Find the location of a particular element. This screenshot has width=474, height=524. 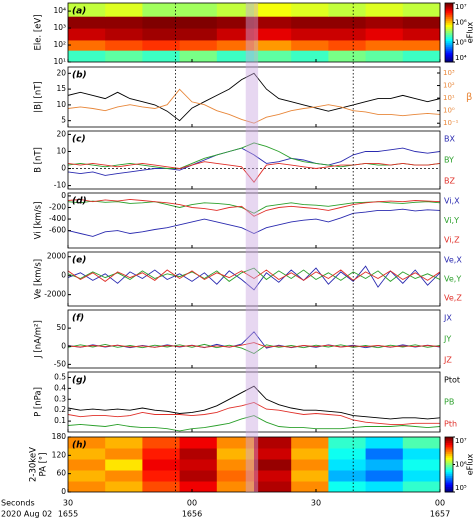

x-axis-label: Seconds is located at coordinates (18, 503).